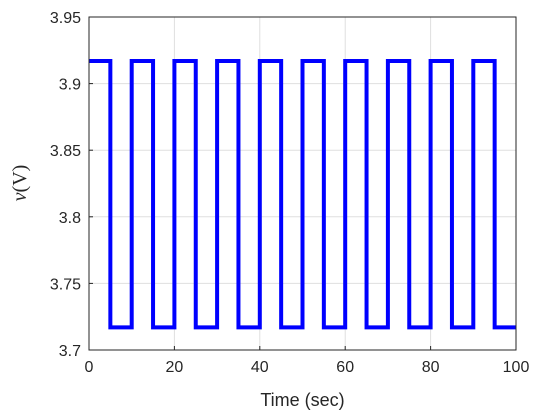  I want to click on x-tick-label: 0, so click(89, 367).